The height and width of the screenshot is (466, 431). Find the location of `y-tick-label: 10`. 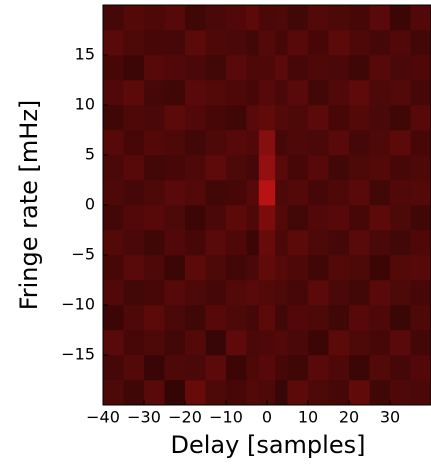

y-tick-label: 10 is located at coordinates (85, 104).